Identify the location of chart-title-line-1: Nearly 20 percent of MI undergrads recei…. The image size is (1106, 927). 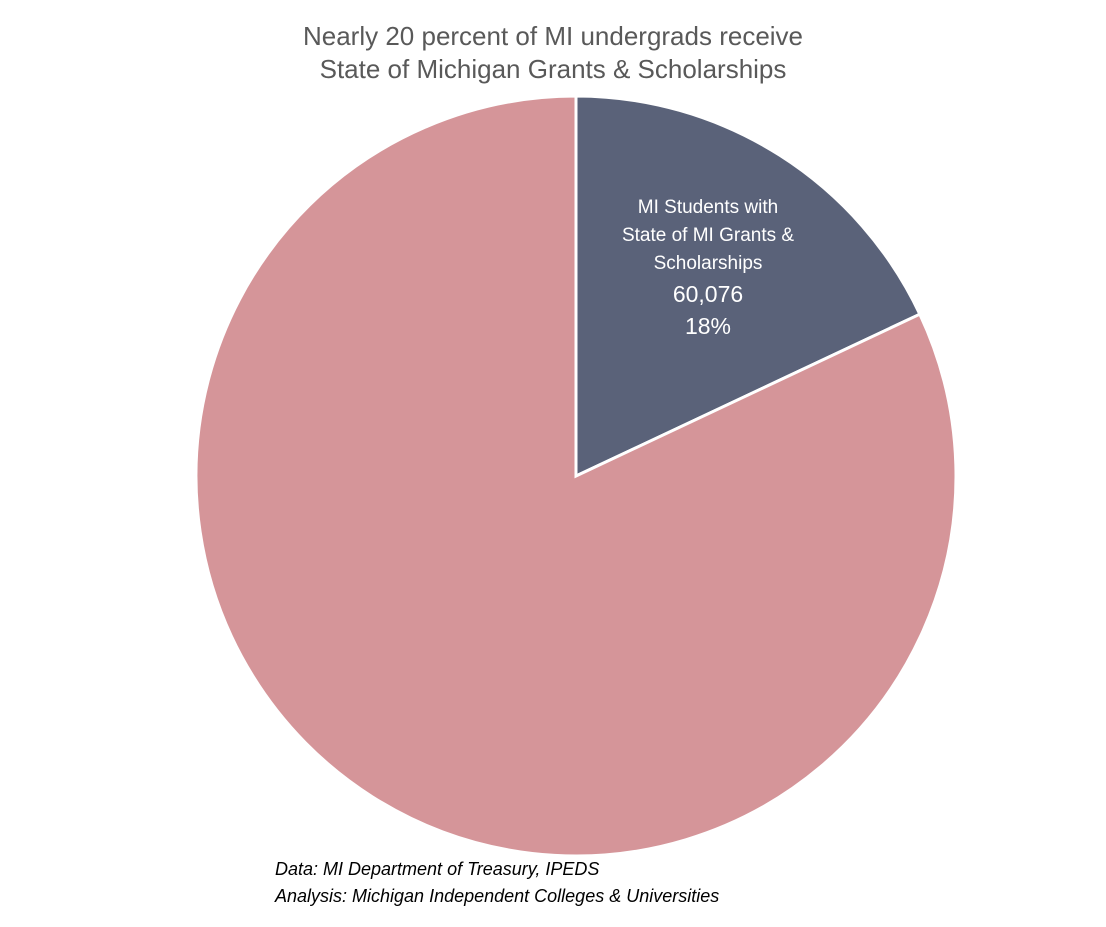
(553, 36).